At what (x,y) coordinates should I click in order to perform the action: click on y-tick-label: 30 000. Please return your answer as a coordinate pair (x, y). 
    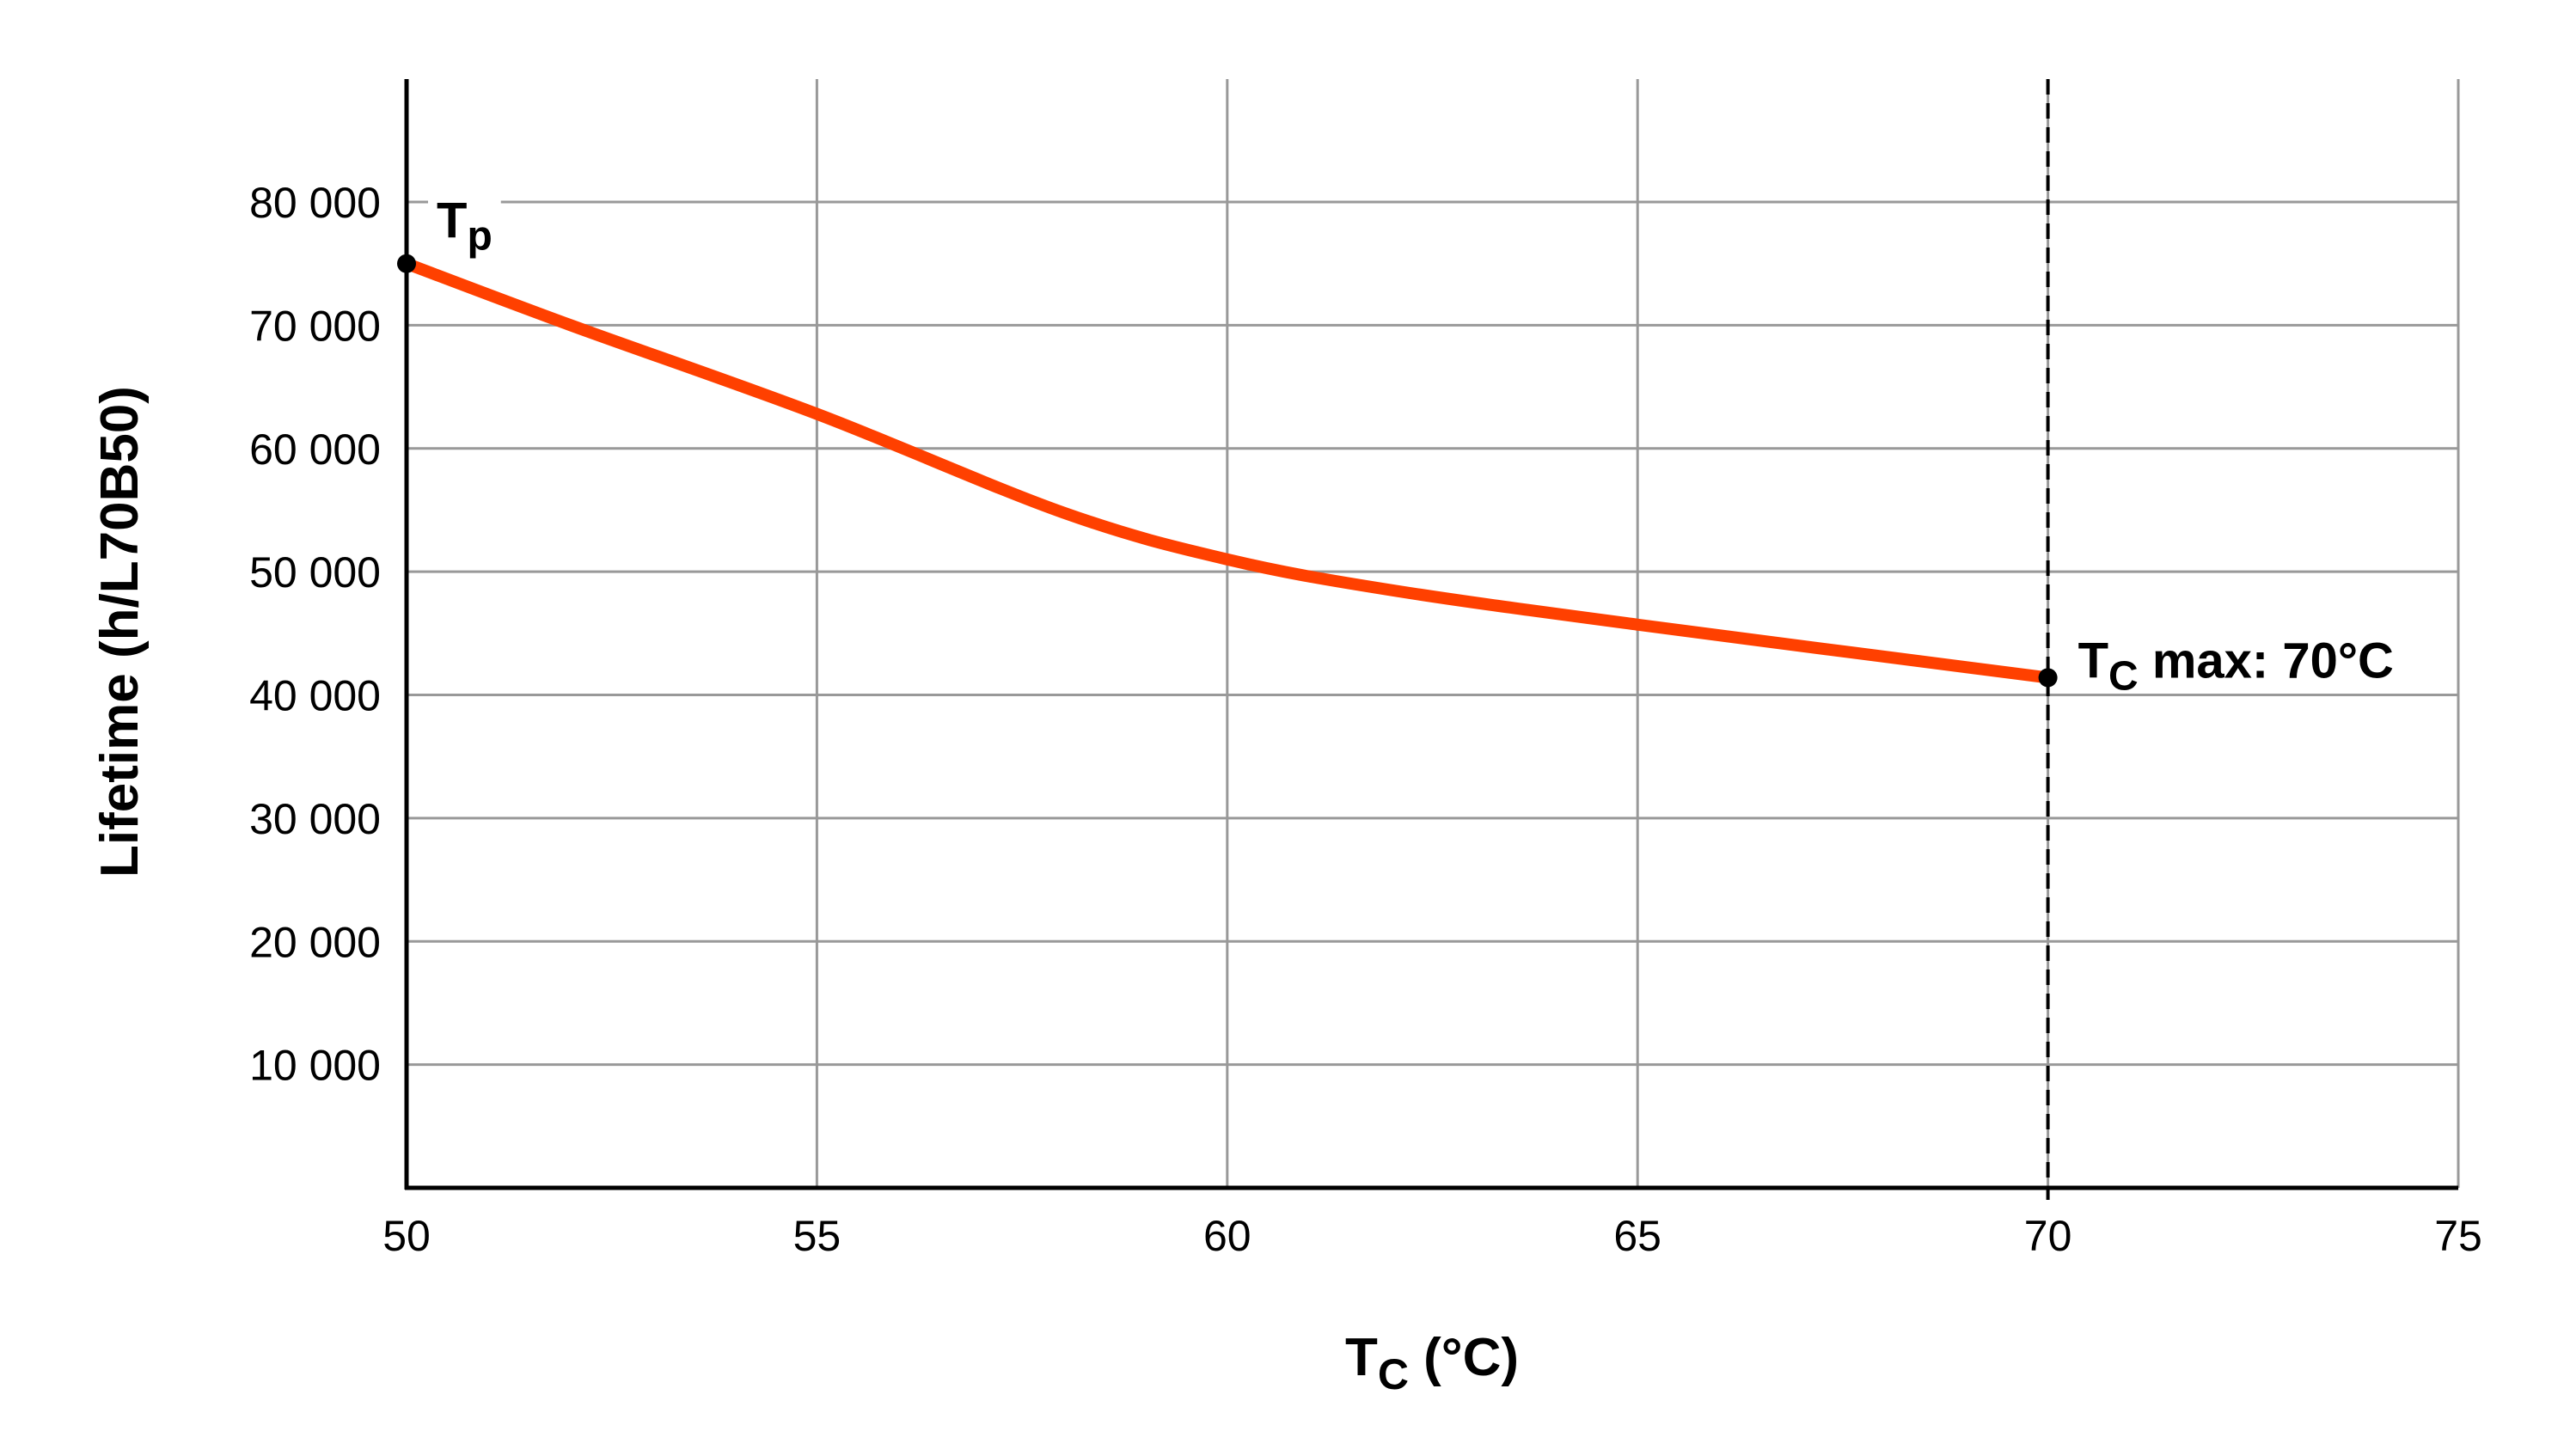
    Looking at the image, I should click on (315, 819).